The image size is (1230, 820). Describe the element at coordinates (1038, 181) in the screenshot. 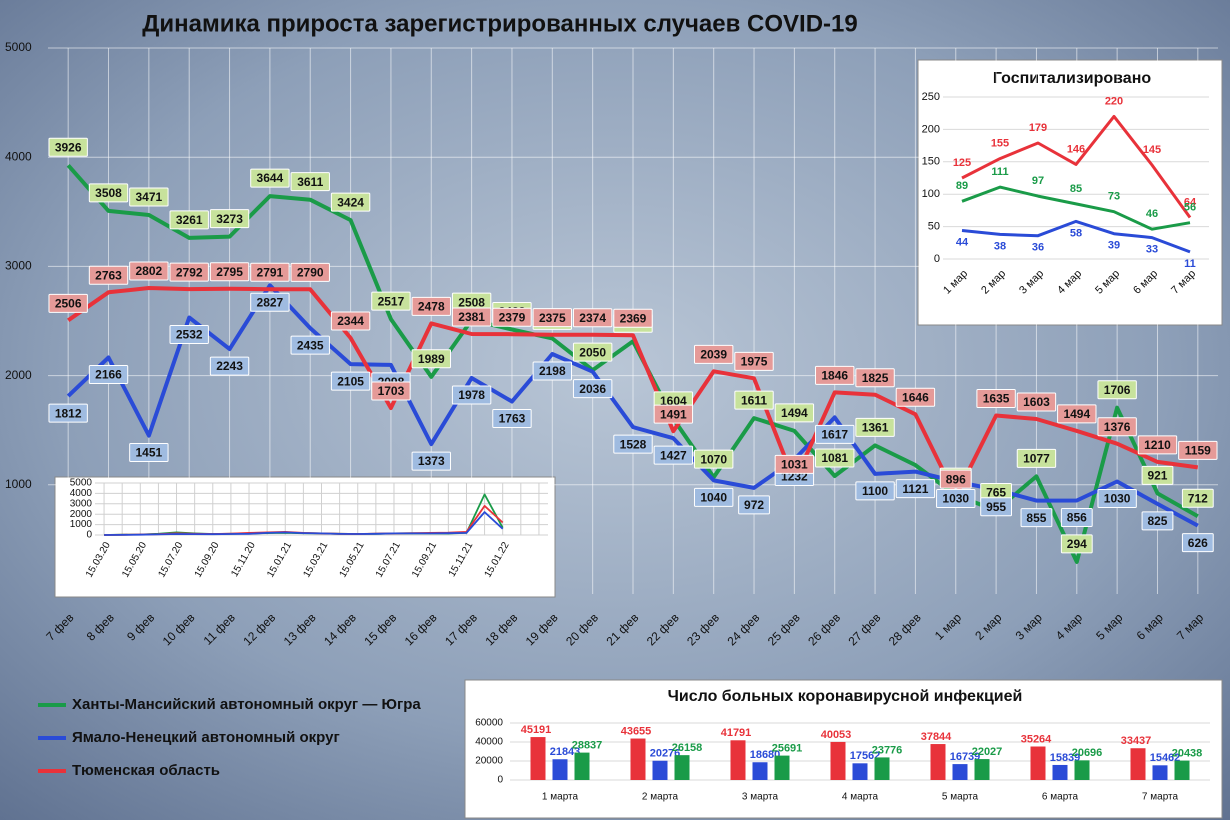

I see `data-label: 97` at that location.